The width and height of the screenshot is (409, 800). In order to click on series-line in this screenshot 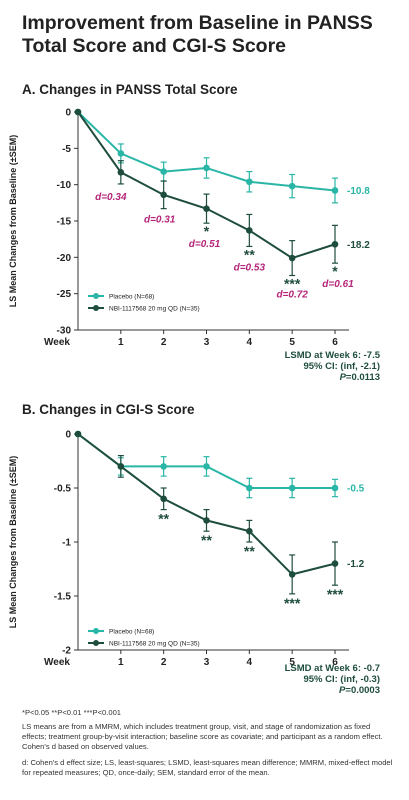, I will do `click(206, 504)`.